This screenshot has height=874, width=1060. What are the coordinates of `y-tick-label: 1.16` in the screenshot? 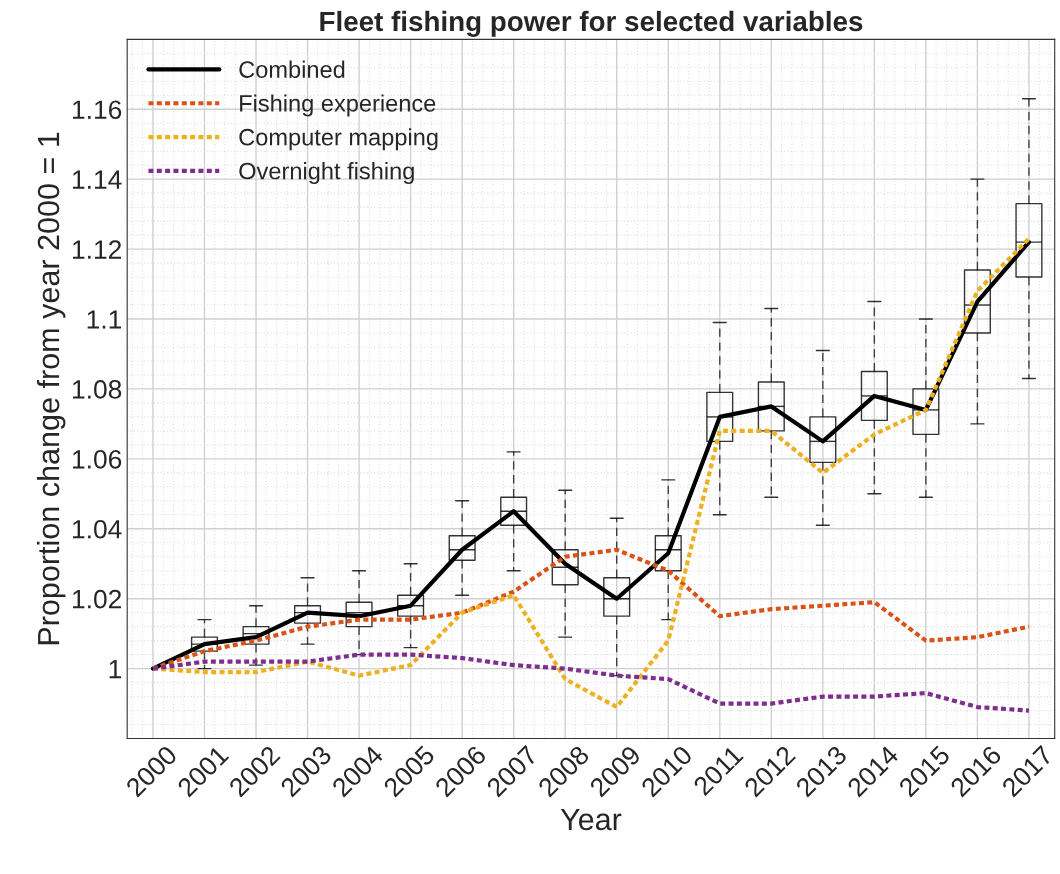 It's located at (97, 110).